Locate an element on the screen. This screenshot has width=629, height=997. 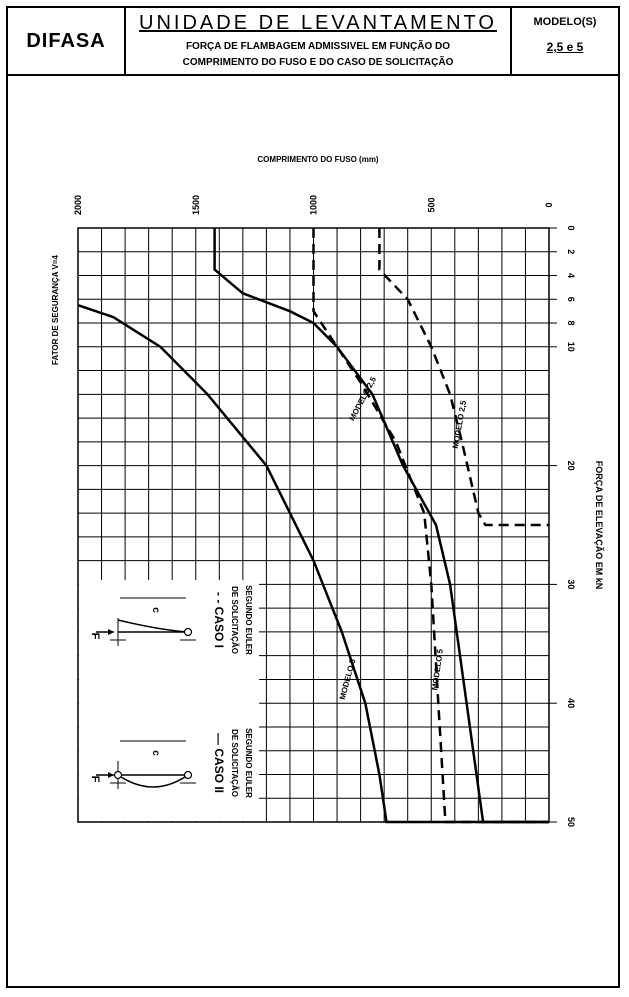
force-tick-label: 4 is located at coordinates (571, 275).